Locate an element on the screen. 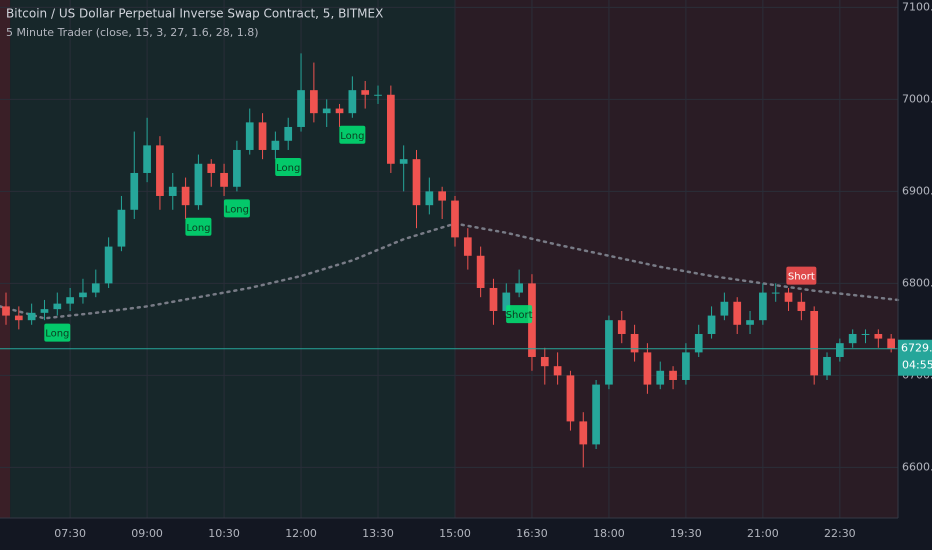 Image resolution: width=932 pixels, height=550 pixels. x-tick-label: 10:30 is located at coordinates (224, 533).